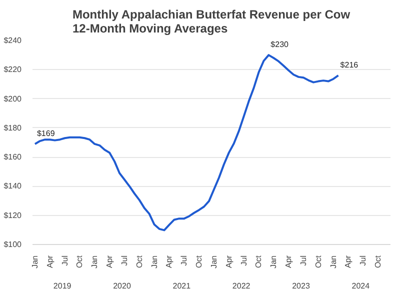 This screenshot has width=400, height=291. Describe the element at coordinates (361, 286) in the screenshot. I see `text: 2024` at that location.